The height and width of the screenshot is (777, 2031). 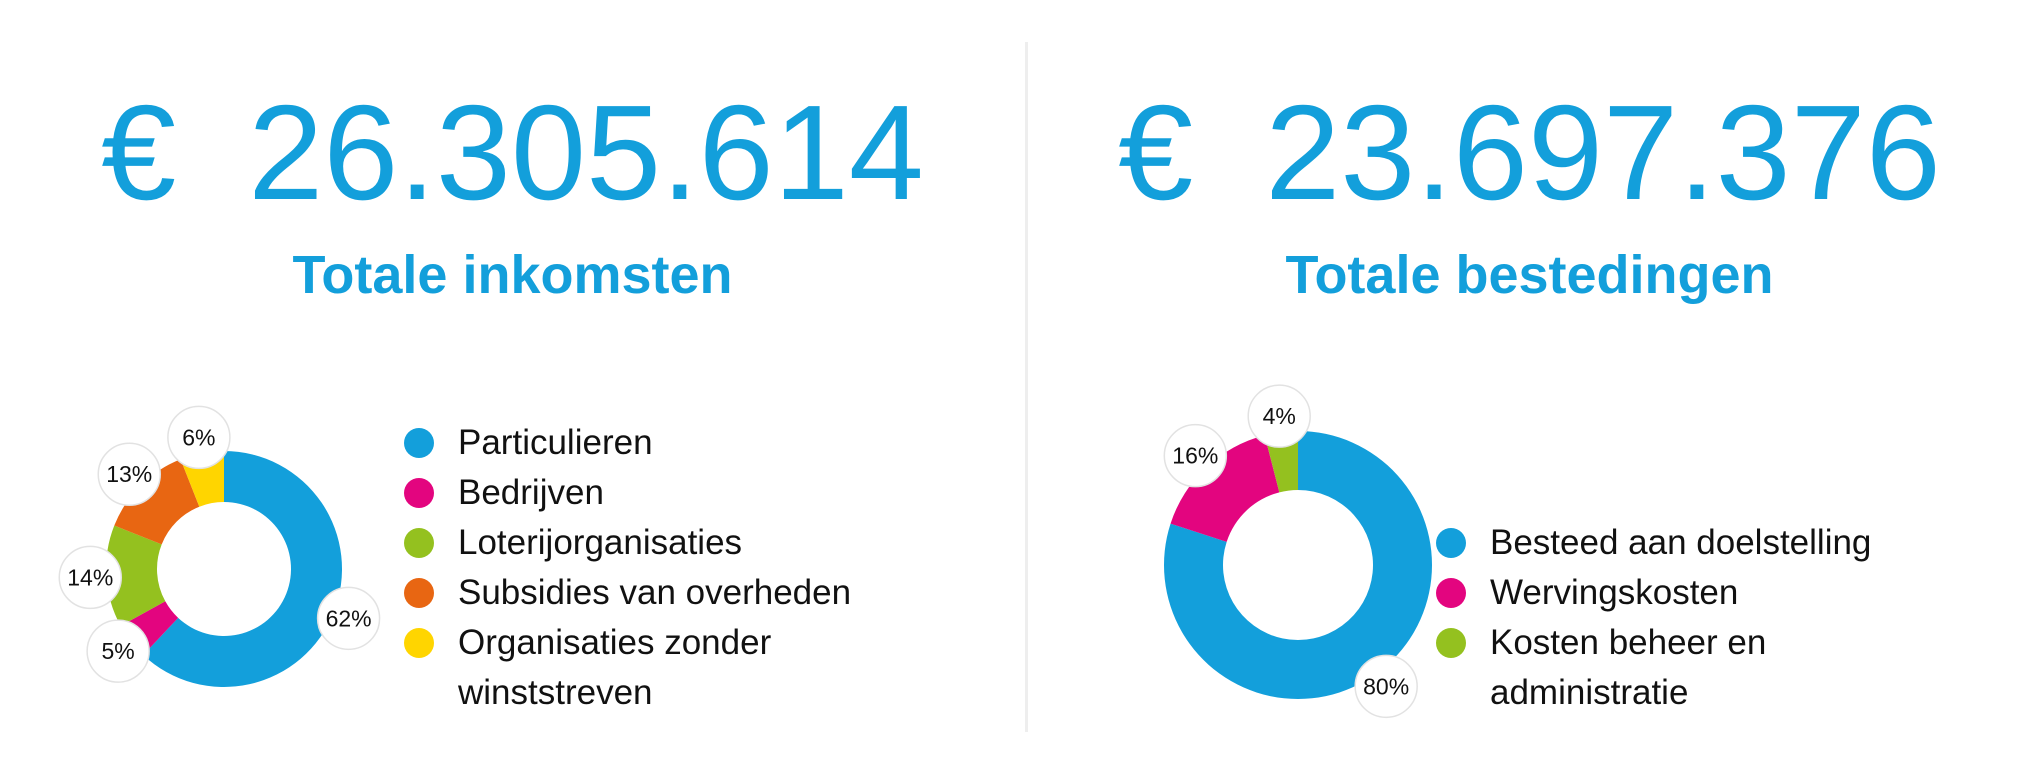 I want to click on legend-item: Subsidies van overheden, so click(x=684, y=593).